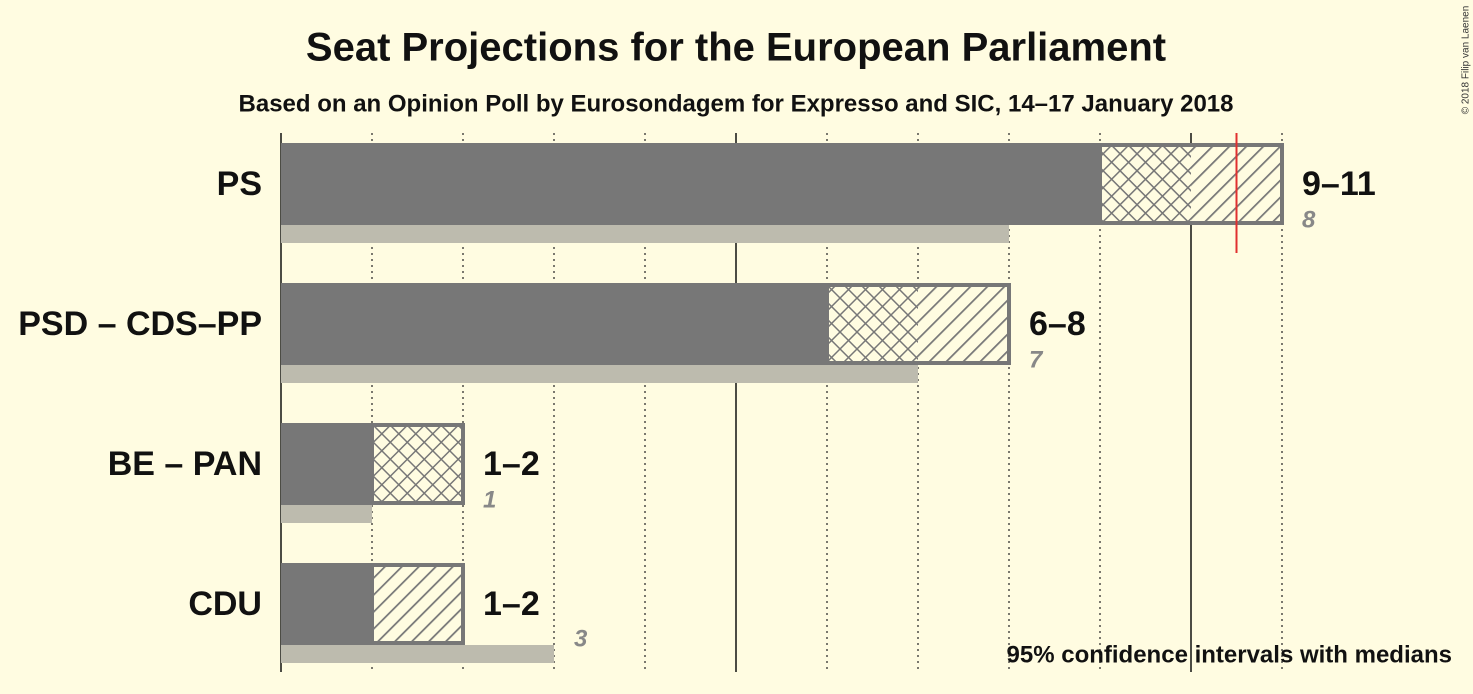 This screenshot has width=1473, height=694. Describe the element at coordinates (489, 499) in the screenshot. I see `last-result-label: 1` at that location.